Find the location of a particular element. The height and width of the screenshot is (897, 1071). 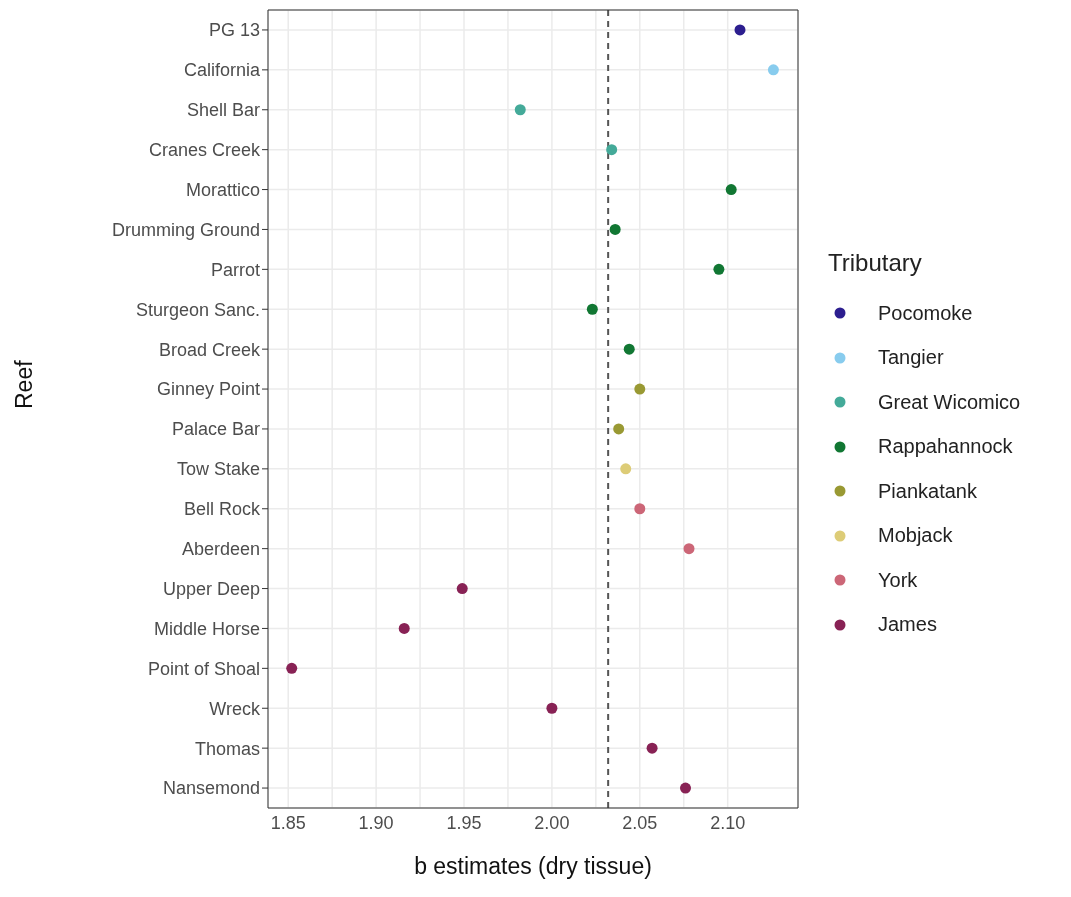

y-tick-label: Nansemond is located at coordinates (211, 788).